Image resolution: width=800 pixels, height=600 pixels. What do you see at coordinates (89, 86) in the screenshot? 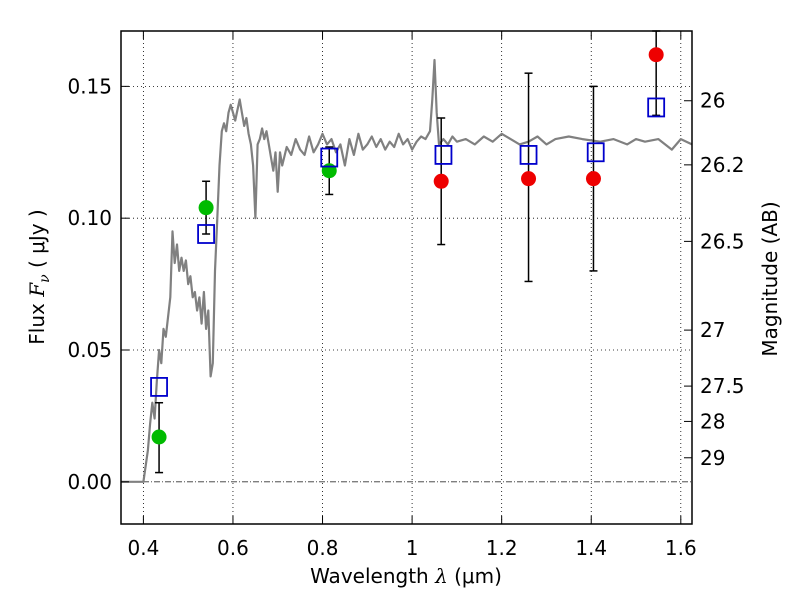
I see `y-tick-label: 0.15` at bounding box center [89, 86].